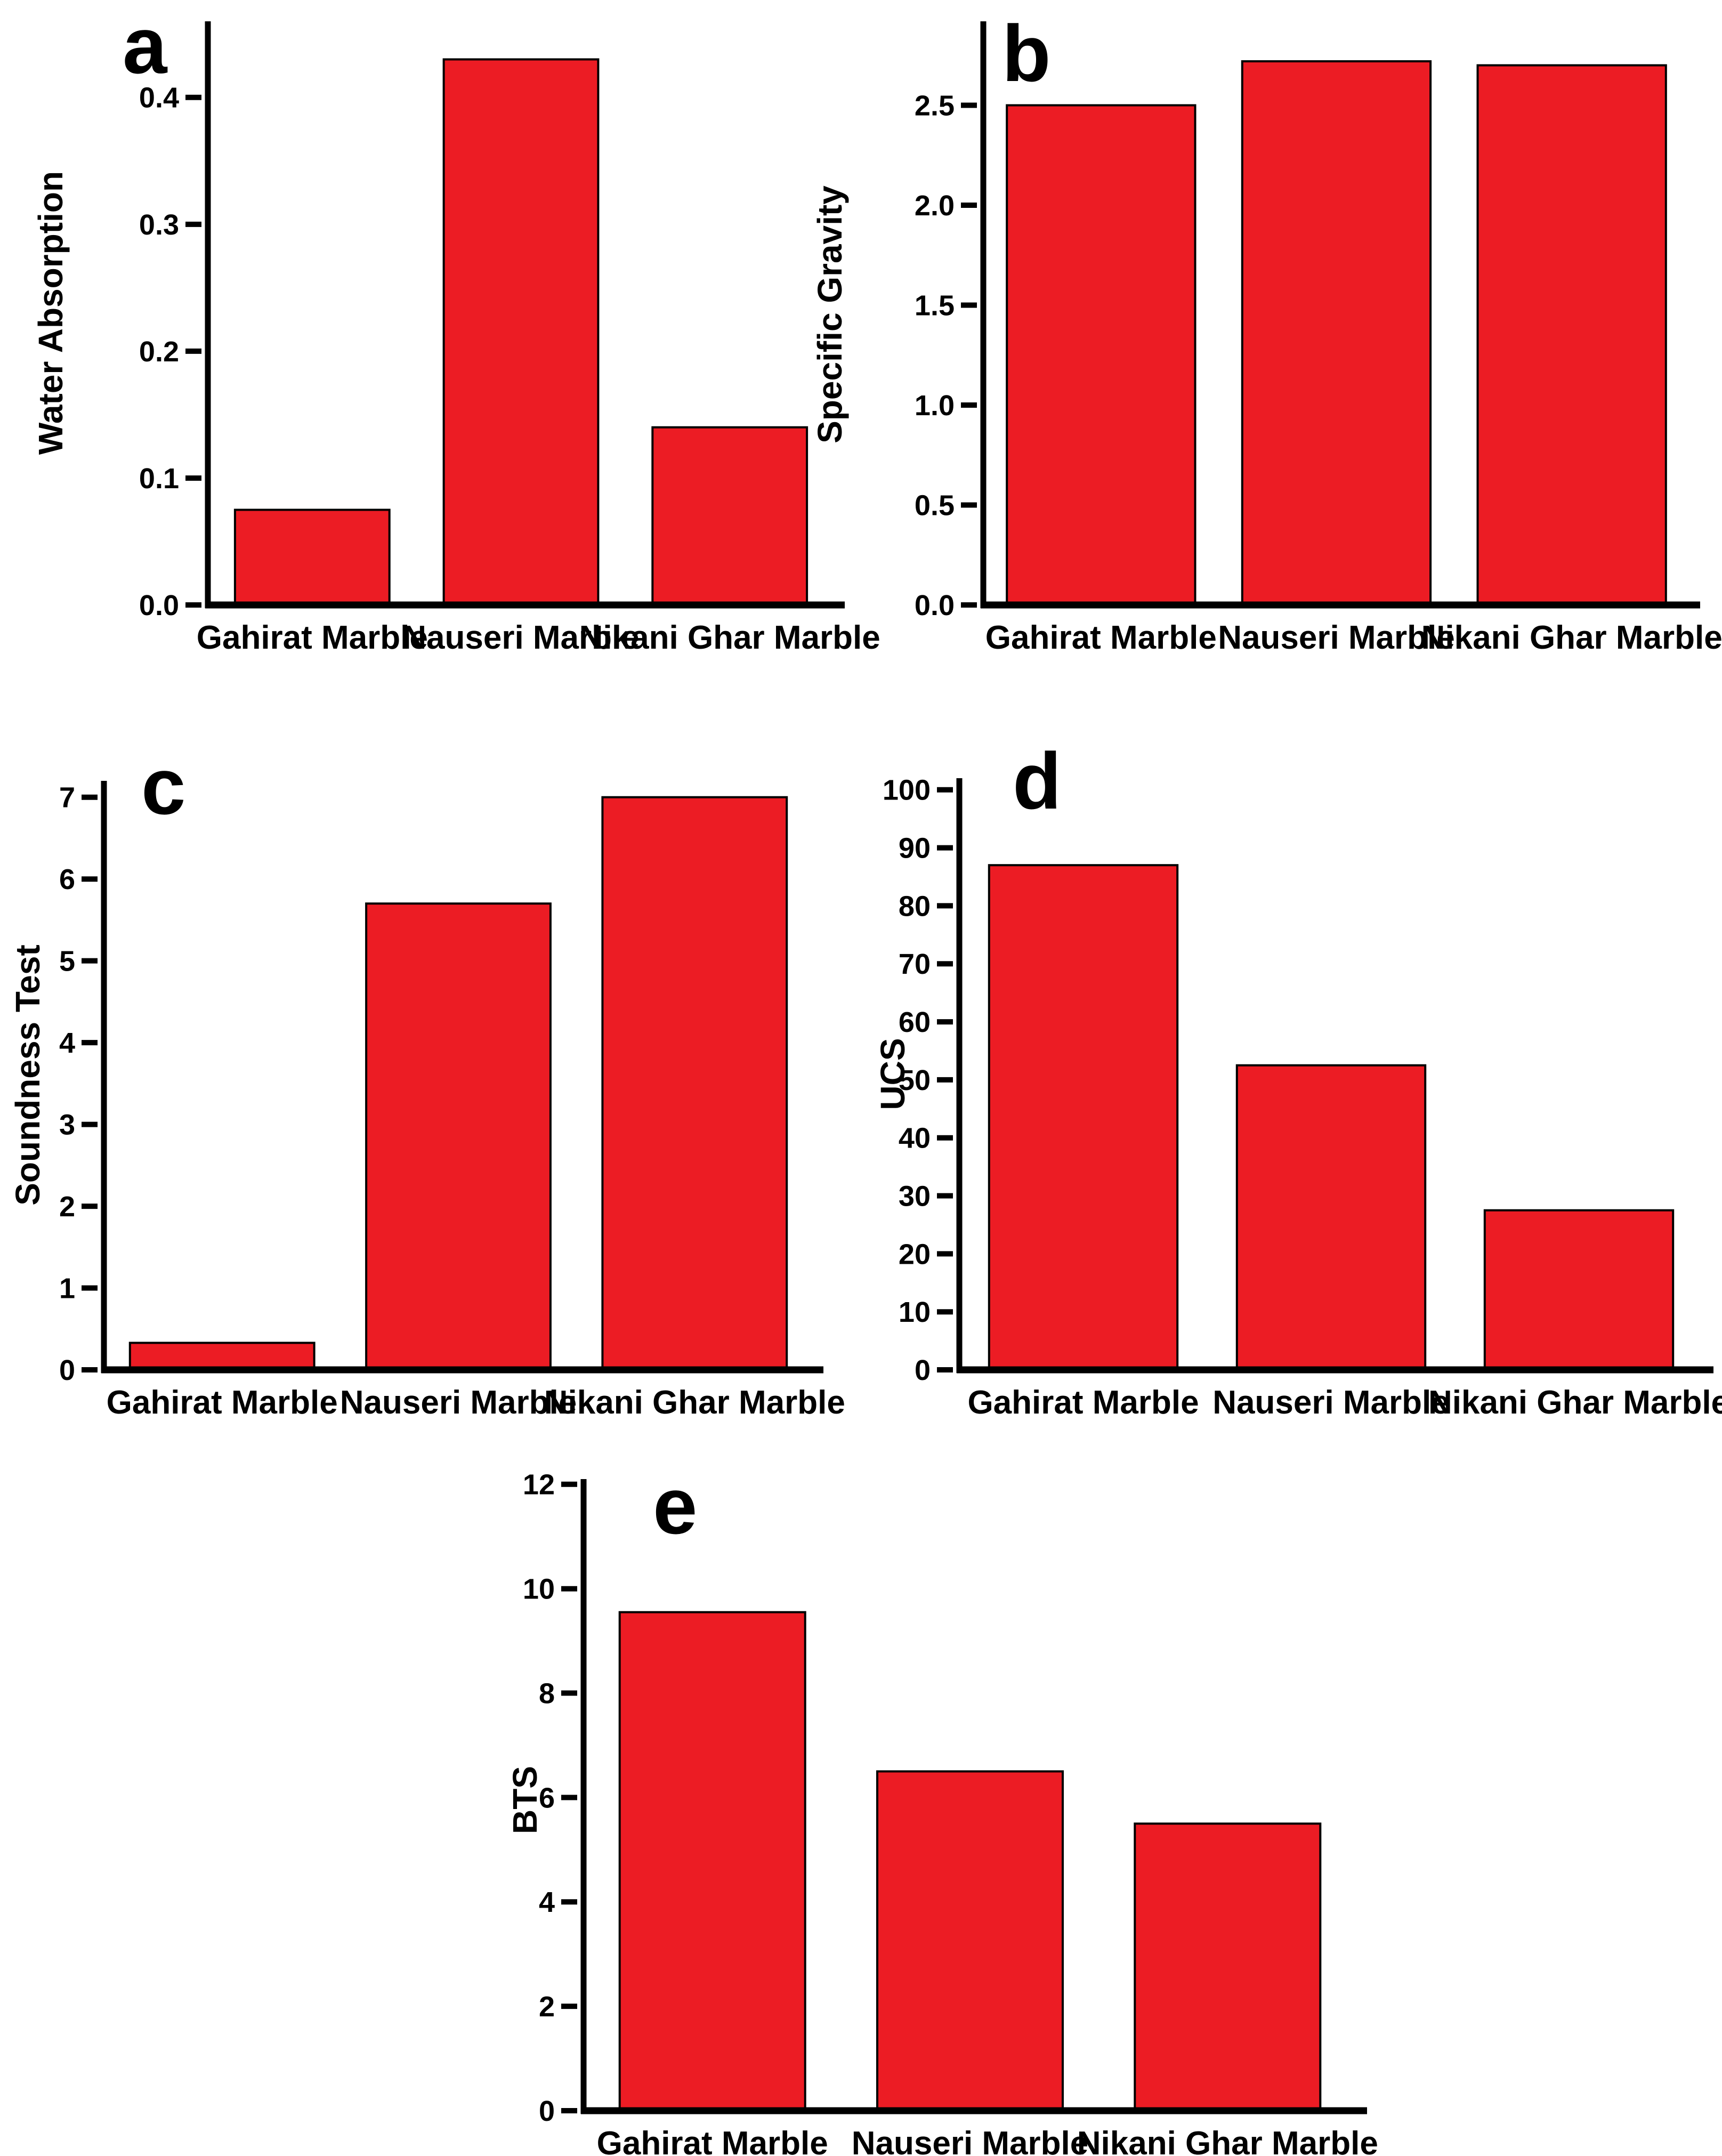  Describe the element at coordinates (915, 1254) in the screenshot. I see `y-tick-label: 20` at that location.